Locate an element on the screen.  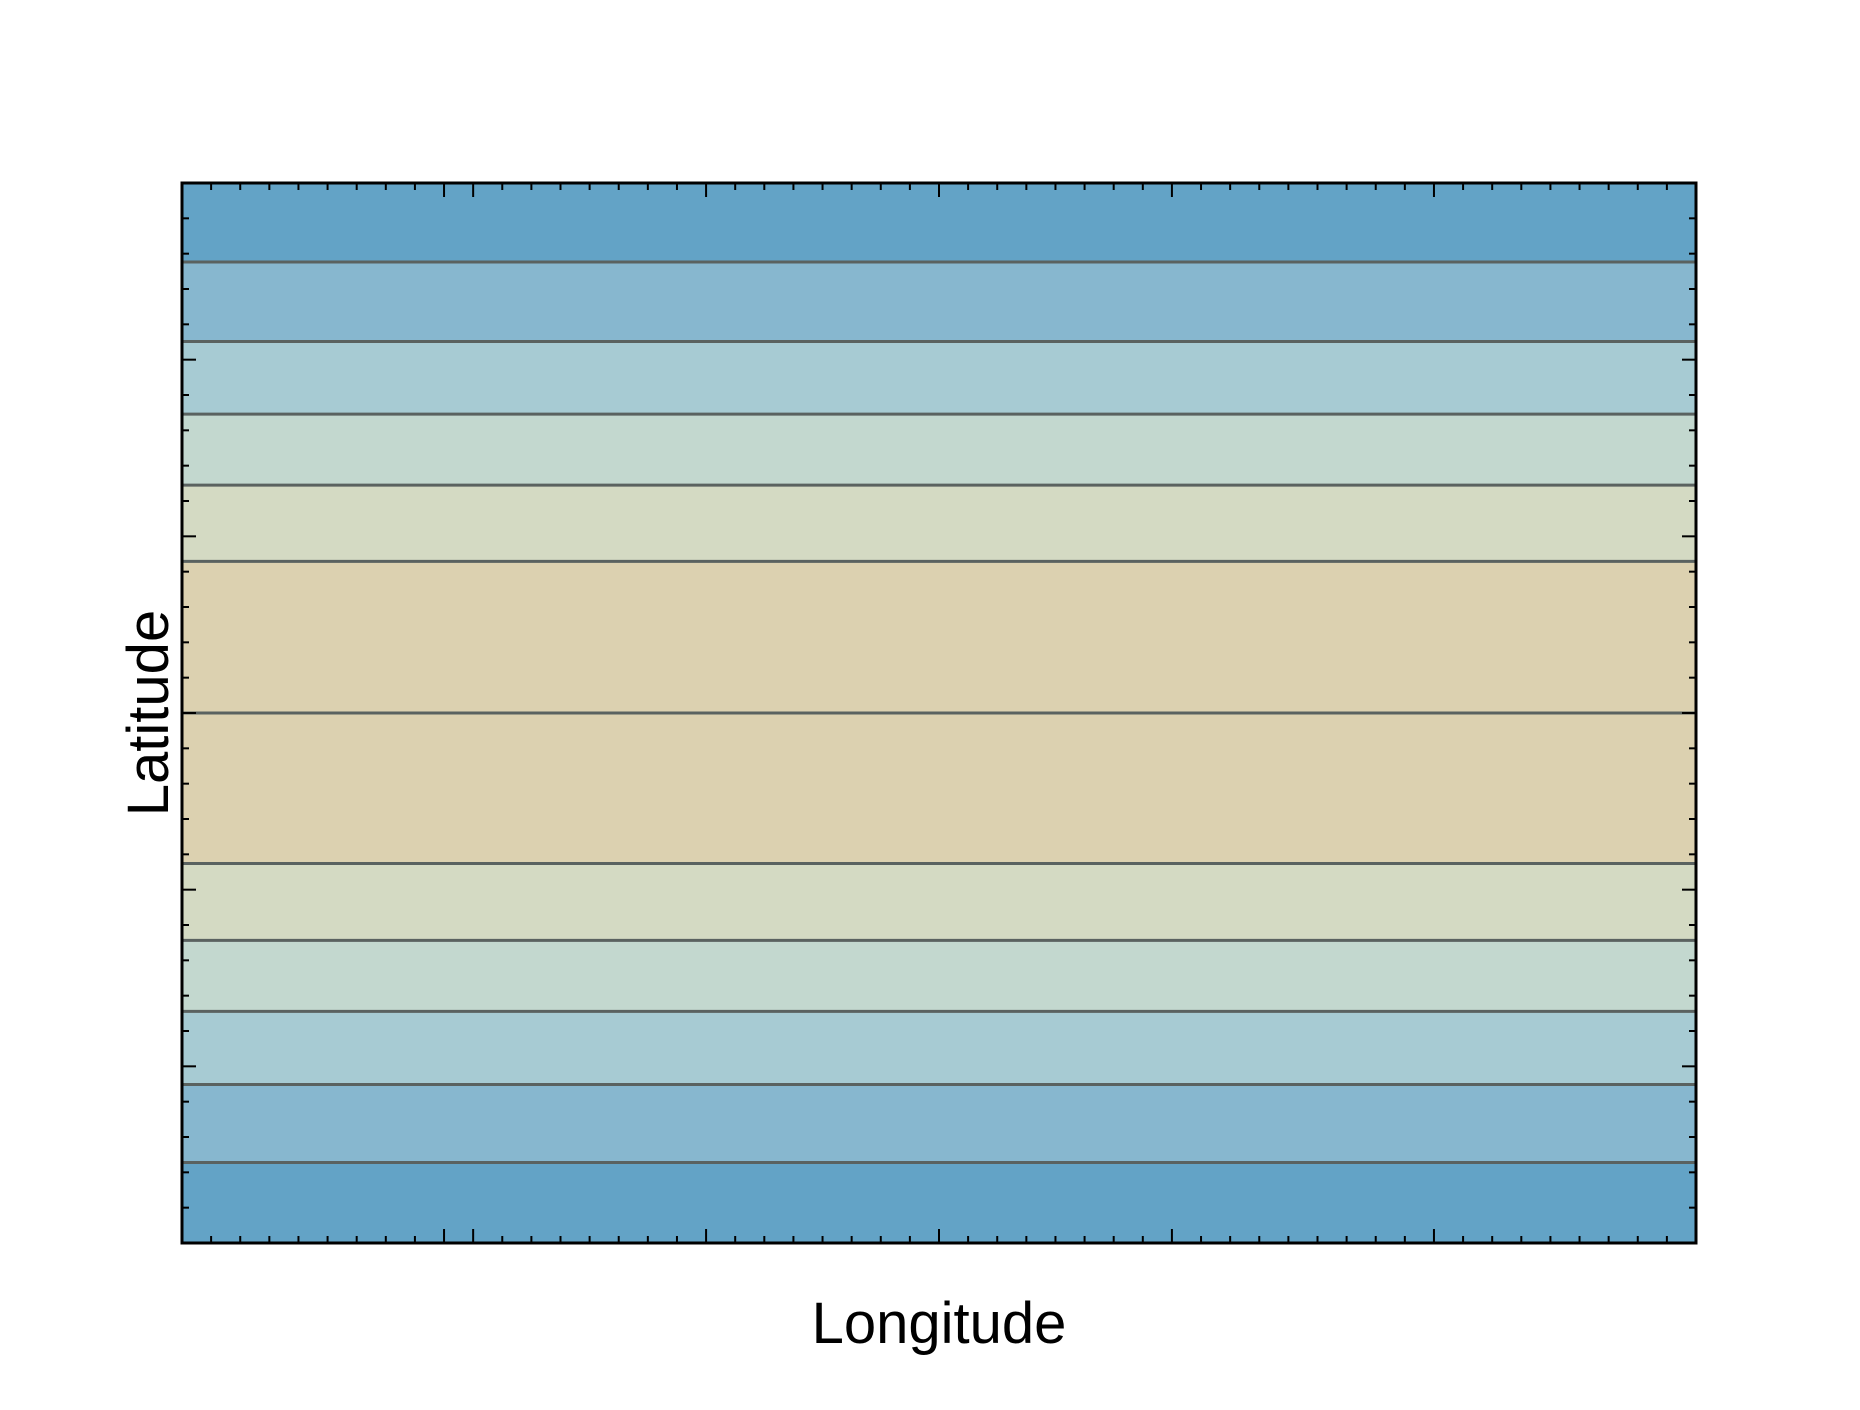
y-axis-label: Latitude is located at coordinates (148, 713).